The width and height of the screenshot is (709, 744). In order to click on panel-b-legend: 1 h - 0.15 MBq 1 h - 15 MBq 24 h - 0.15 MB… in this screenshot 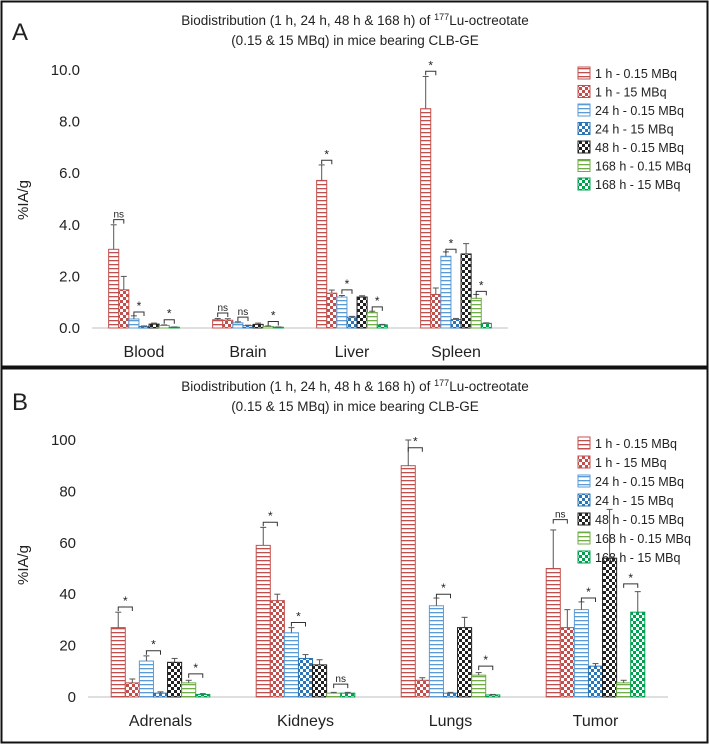, I will do `click(634, 500)`.